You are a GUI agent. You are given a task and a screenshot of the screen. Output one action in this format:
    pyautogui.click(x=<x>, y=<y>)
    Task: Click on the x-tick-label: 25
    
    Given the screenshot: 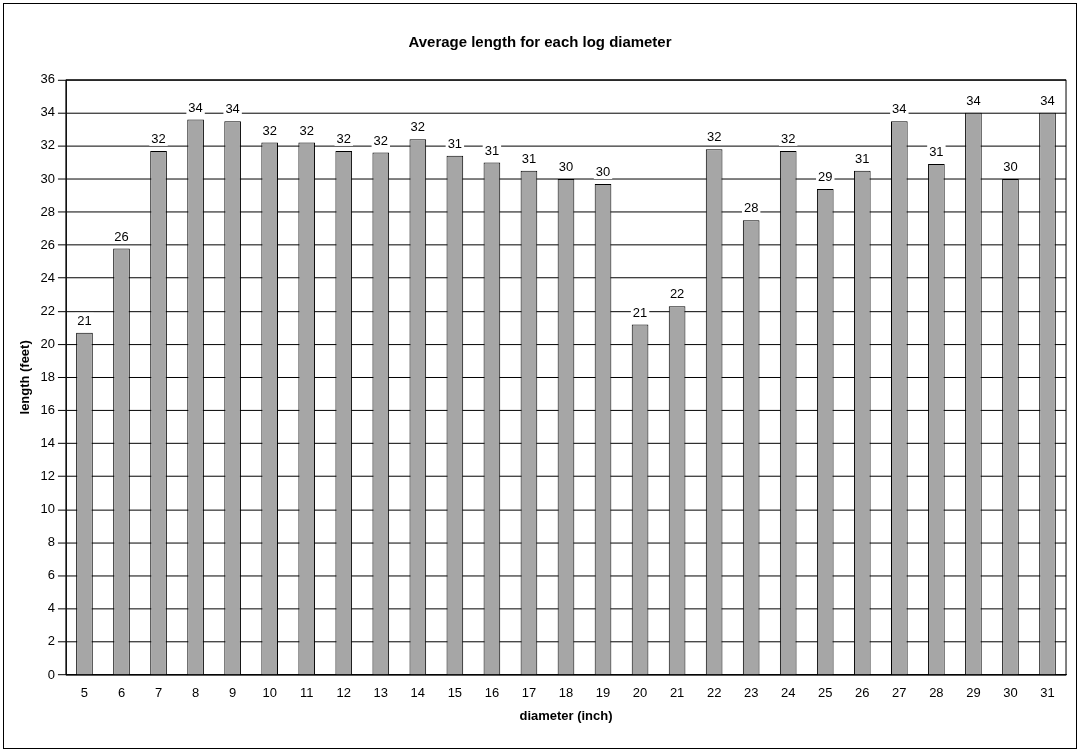 What is the action you would take?
    pyautogui.click(x=825, y=693)
    